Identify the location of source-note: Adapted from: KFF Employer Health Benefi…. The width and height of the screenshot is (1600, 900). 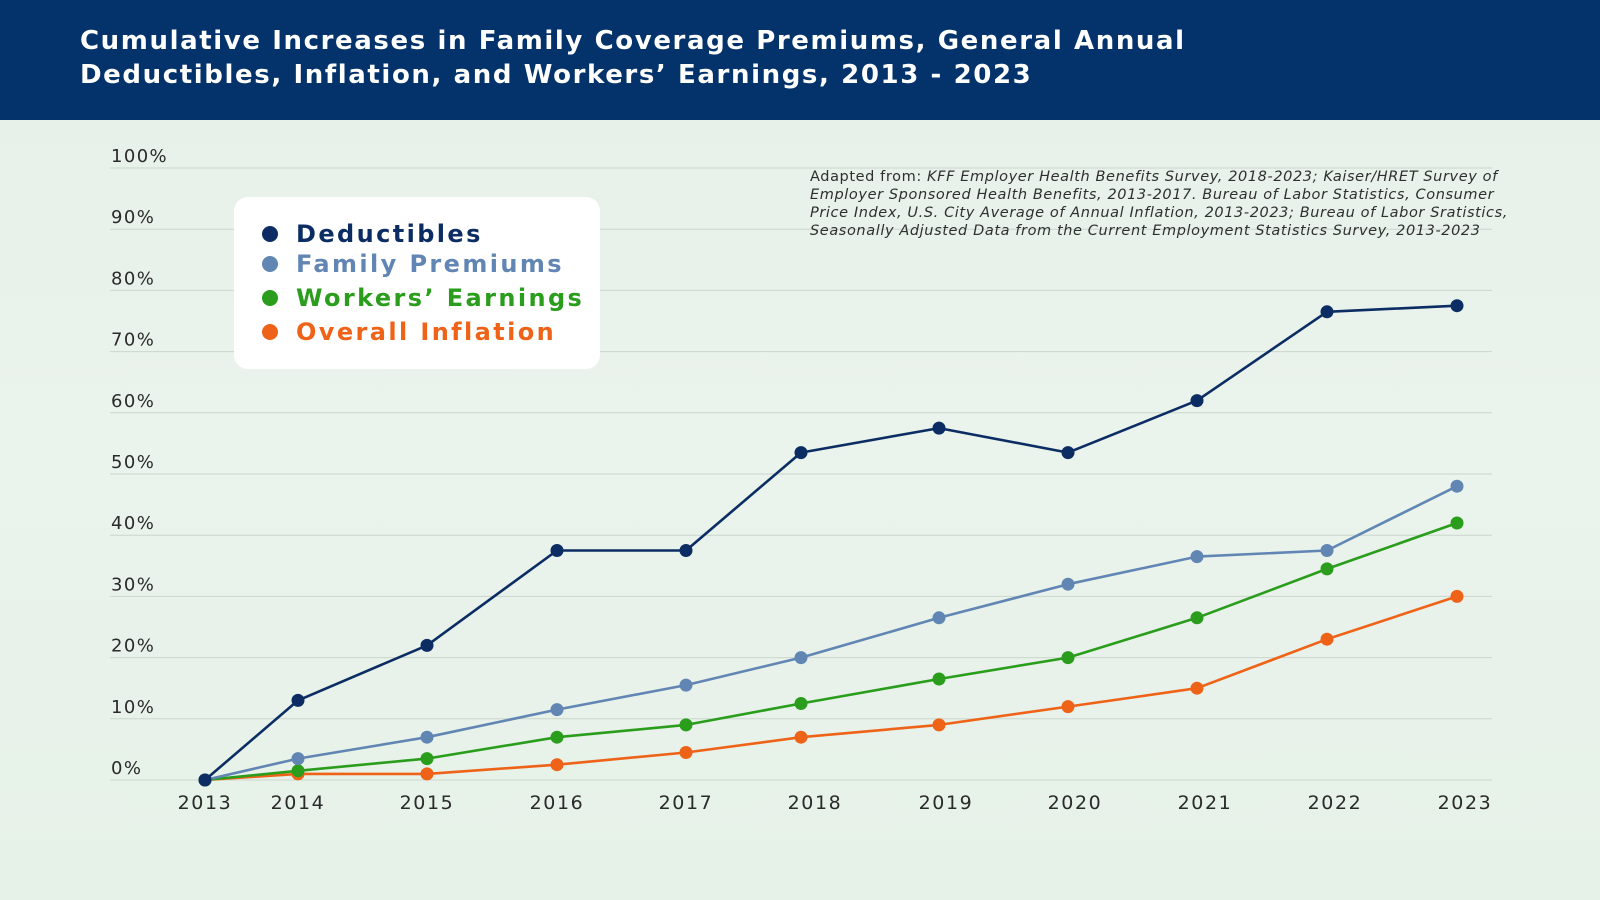
(1170, 204).